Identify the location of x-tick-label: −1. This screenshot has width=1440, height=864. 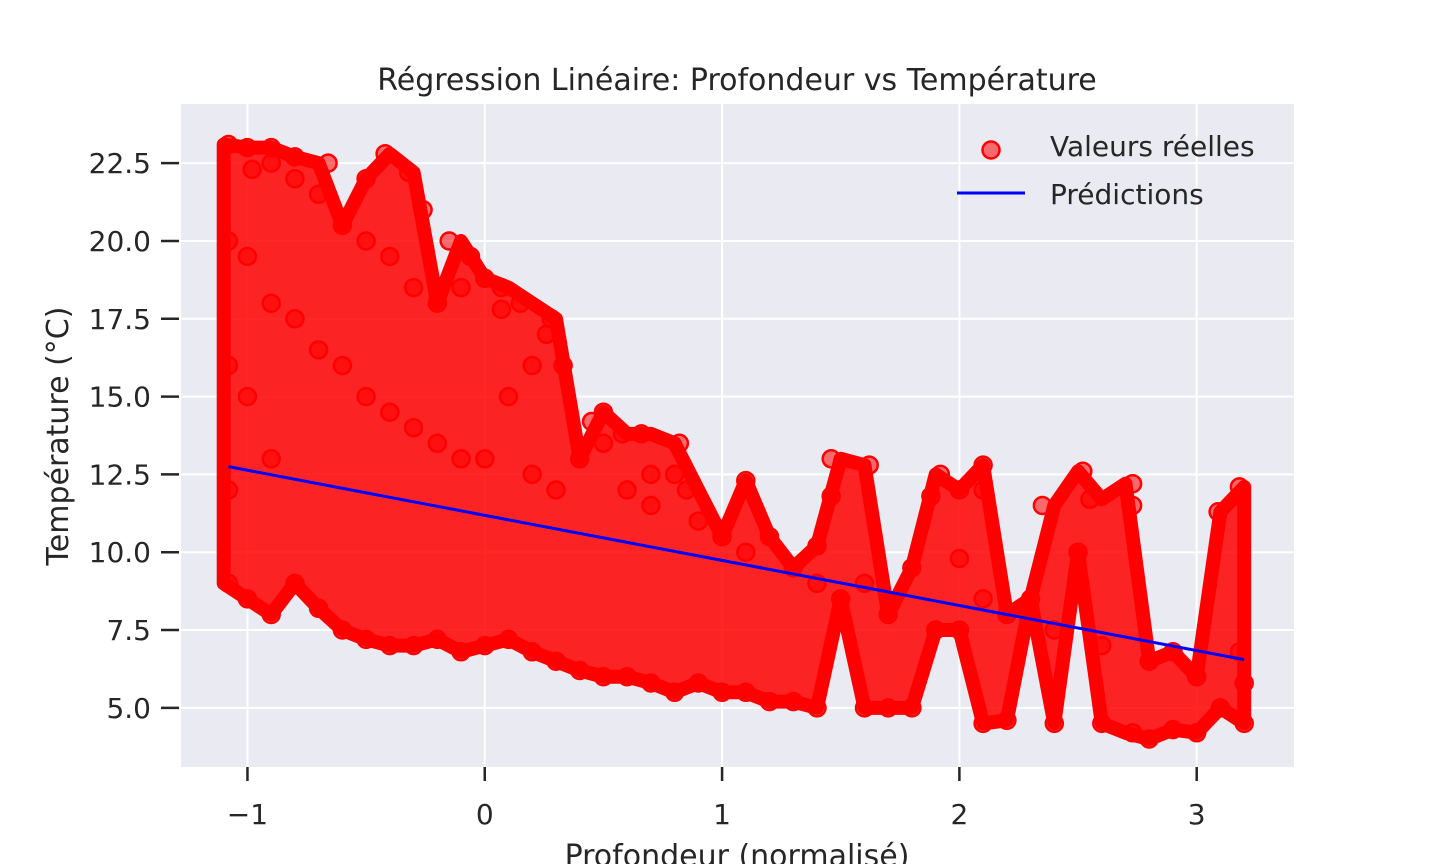
(247, 814).